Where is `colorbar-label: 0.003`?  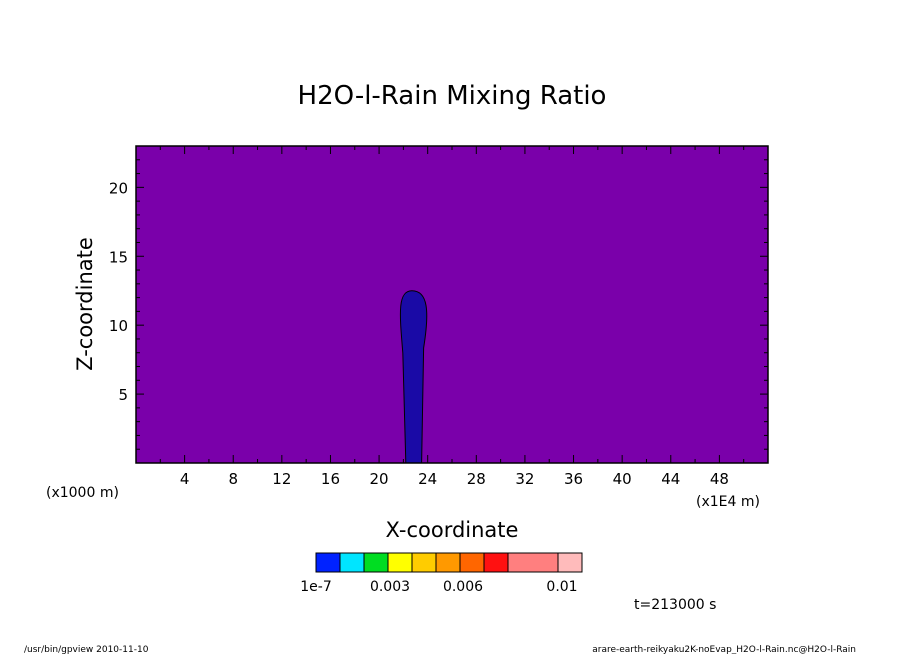
colorbar-label: 0.003 is located at coordinates (390, 587).